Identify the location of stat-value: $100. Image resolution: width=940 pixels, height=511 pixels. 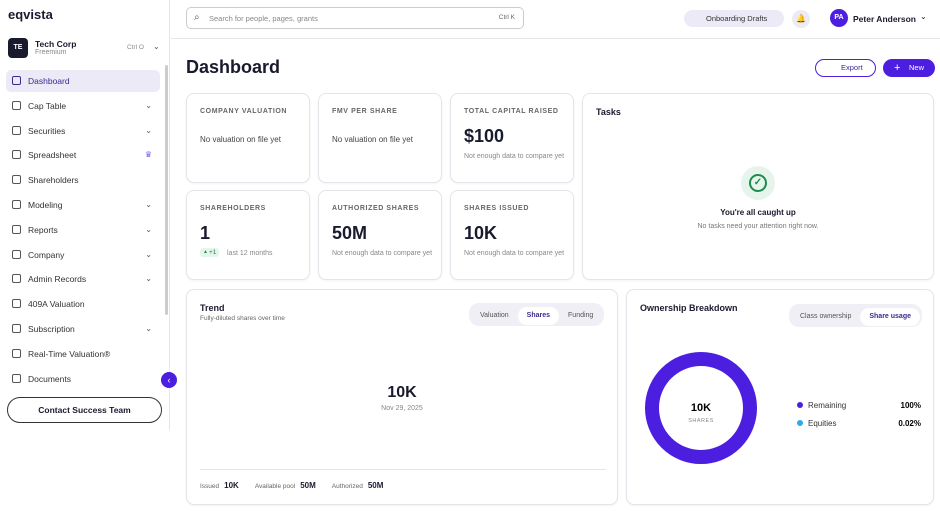
(484, 136).